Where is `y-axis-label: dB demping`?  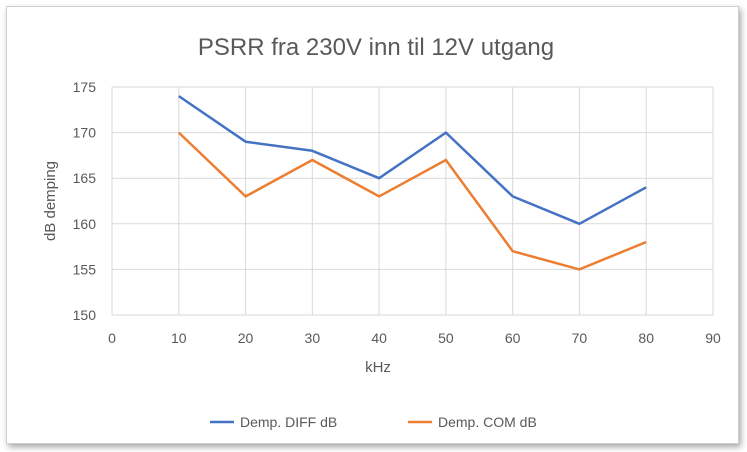
y-axis-label: dB demping is located at coordinates (50, 201).